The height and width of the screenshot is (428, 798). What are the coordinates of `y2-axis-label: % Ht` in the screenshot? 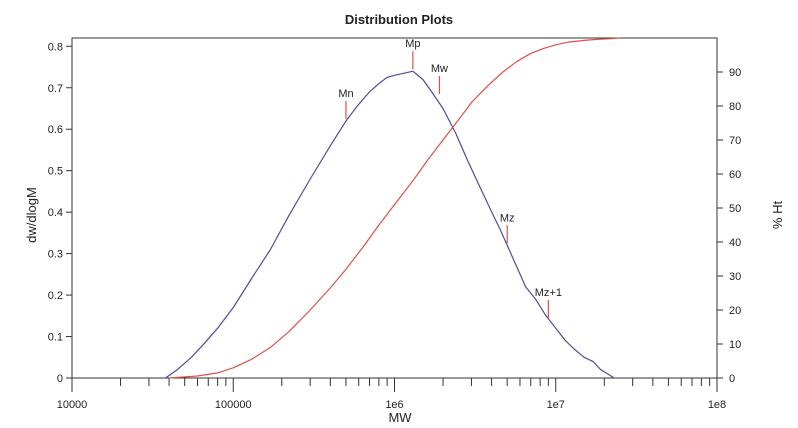 It's located at (777, 215).